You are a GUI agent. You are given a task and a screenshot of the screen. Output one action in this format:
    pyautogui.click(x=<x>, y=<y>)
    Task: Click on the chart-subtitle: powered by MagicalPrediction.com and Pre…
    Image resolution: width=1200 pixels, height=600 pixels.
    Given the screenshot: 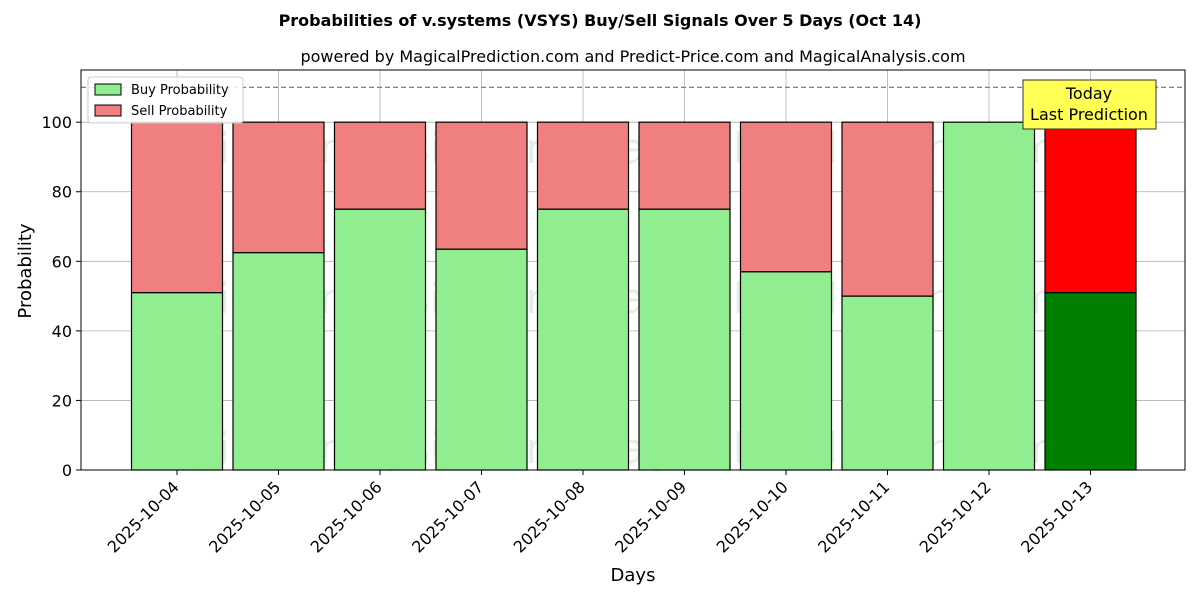 What is the action you would take?
    pyautogui.click(x=632, y=56)
    